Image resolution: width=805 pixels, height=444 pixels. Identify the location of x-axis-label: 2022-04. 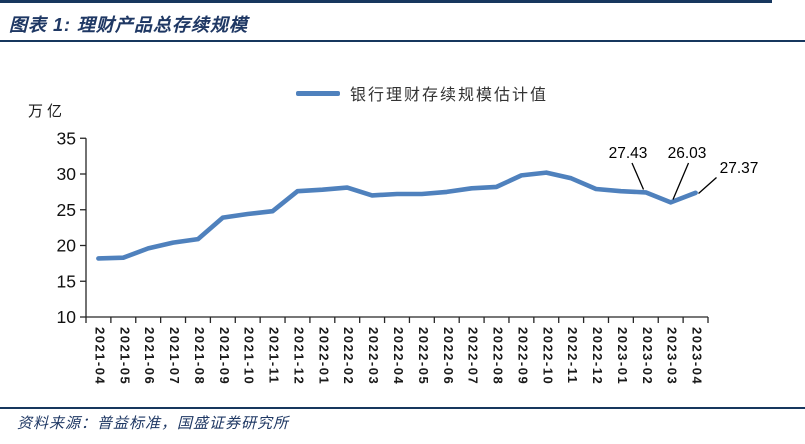
(398, 356).